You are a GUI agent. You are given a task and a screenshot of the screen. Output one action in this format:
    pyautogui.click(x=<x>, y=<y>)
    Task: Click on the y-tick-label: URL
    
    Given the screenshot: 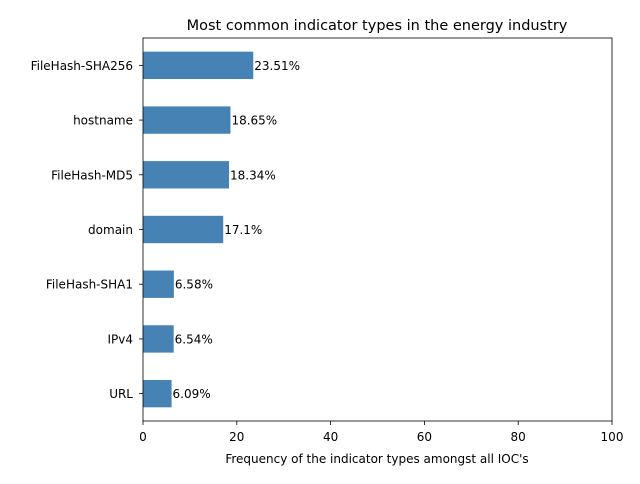 What is the action you would take?
    pyautogui.click(x=121, y=394)
    